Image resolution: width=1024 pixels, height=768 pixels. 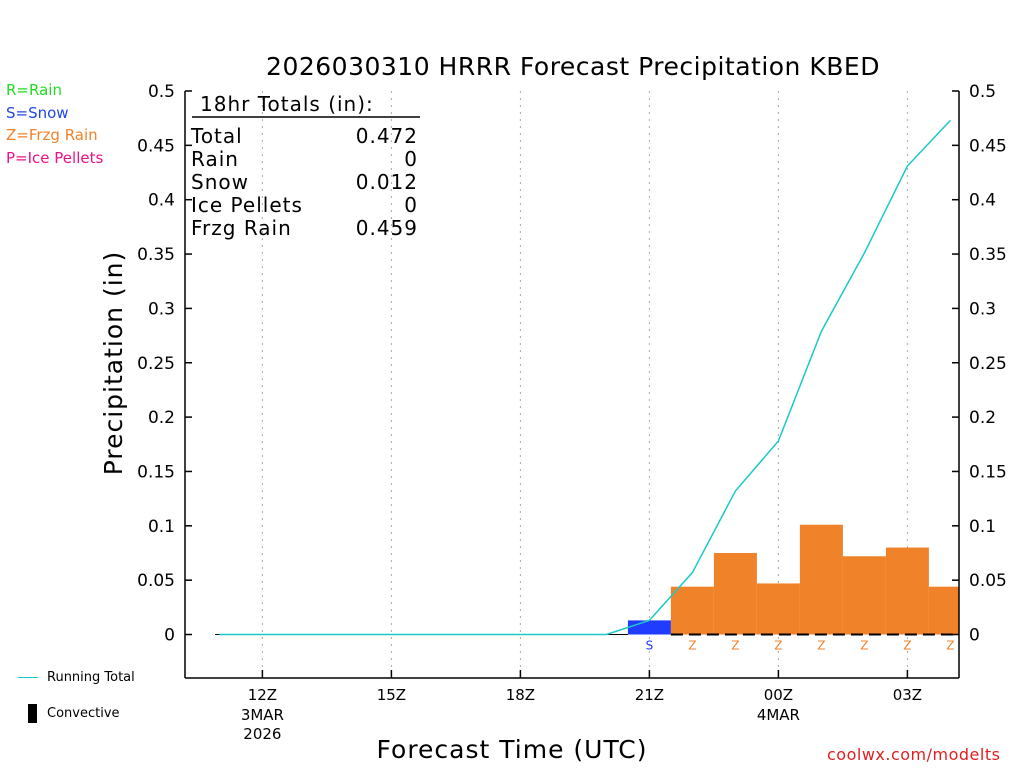 I want to click on y-tick-label-right: 0.1, so click(x=982, y=527).